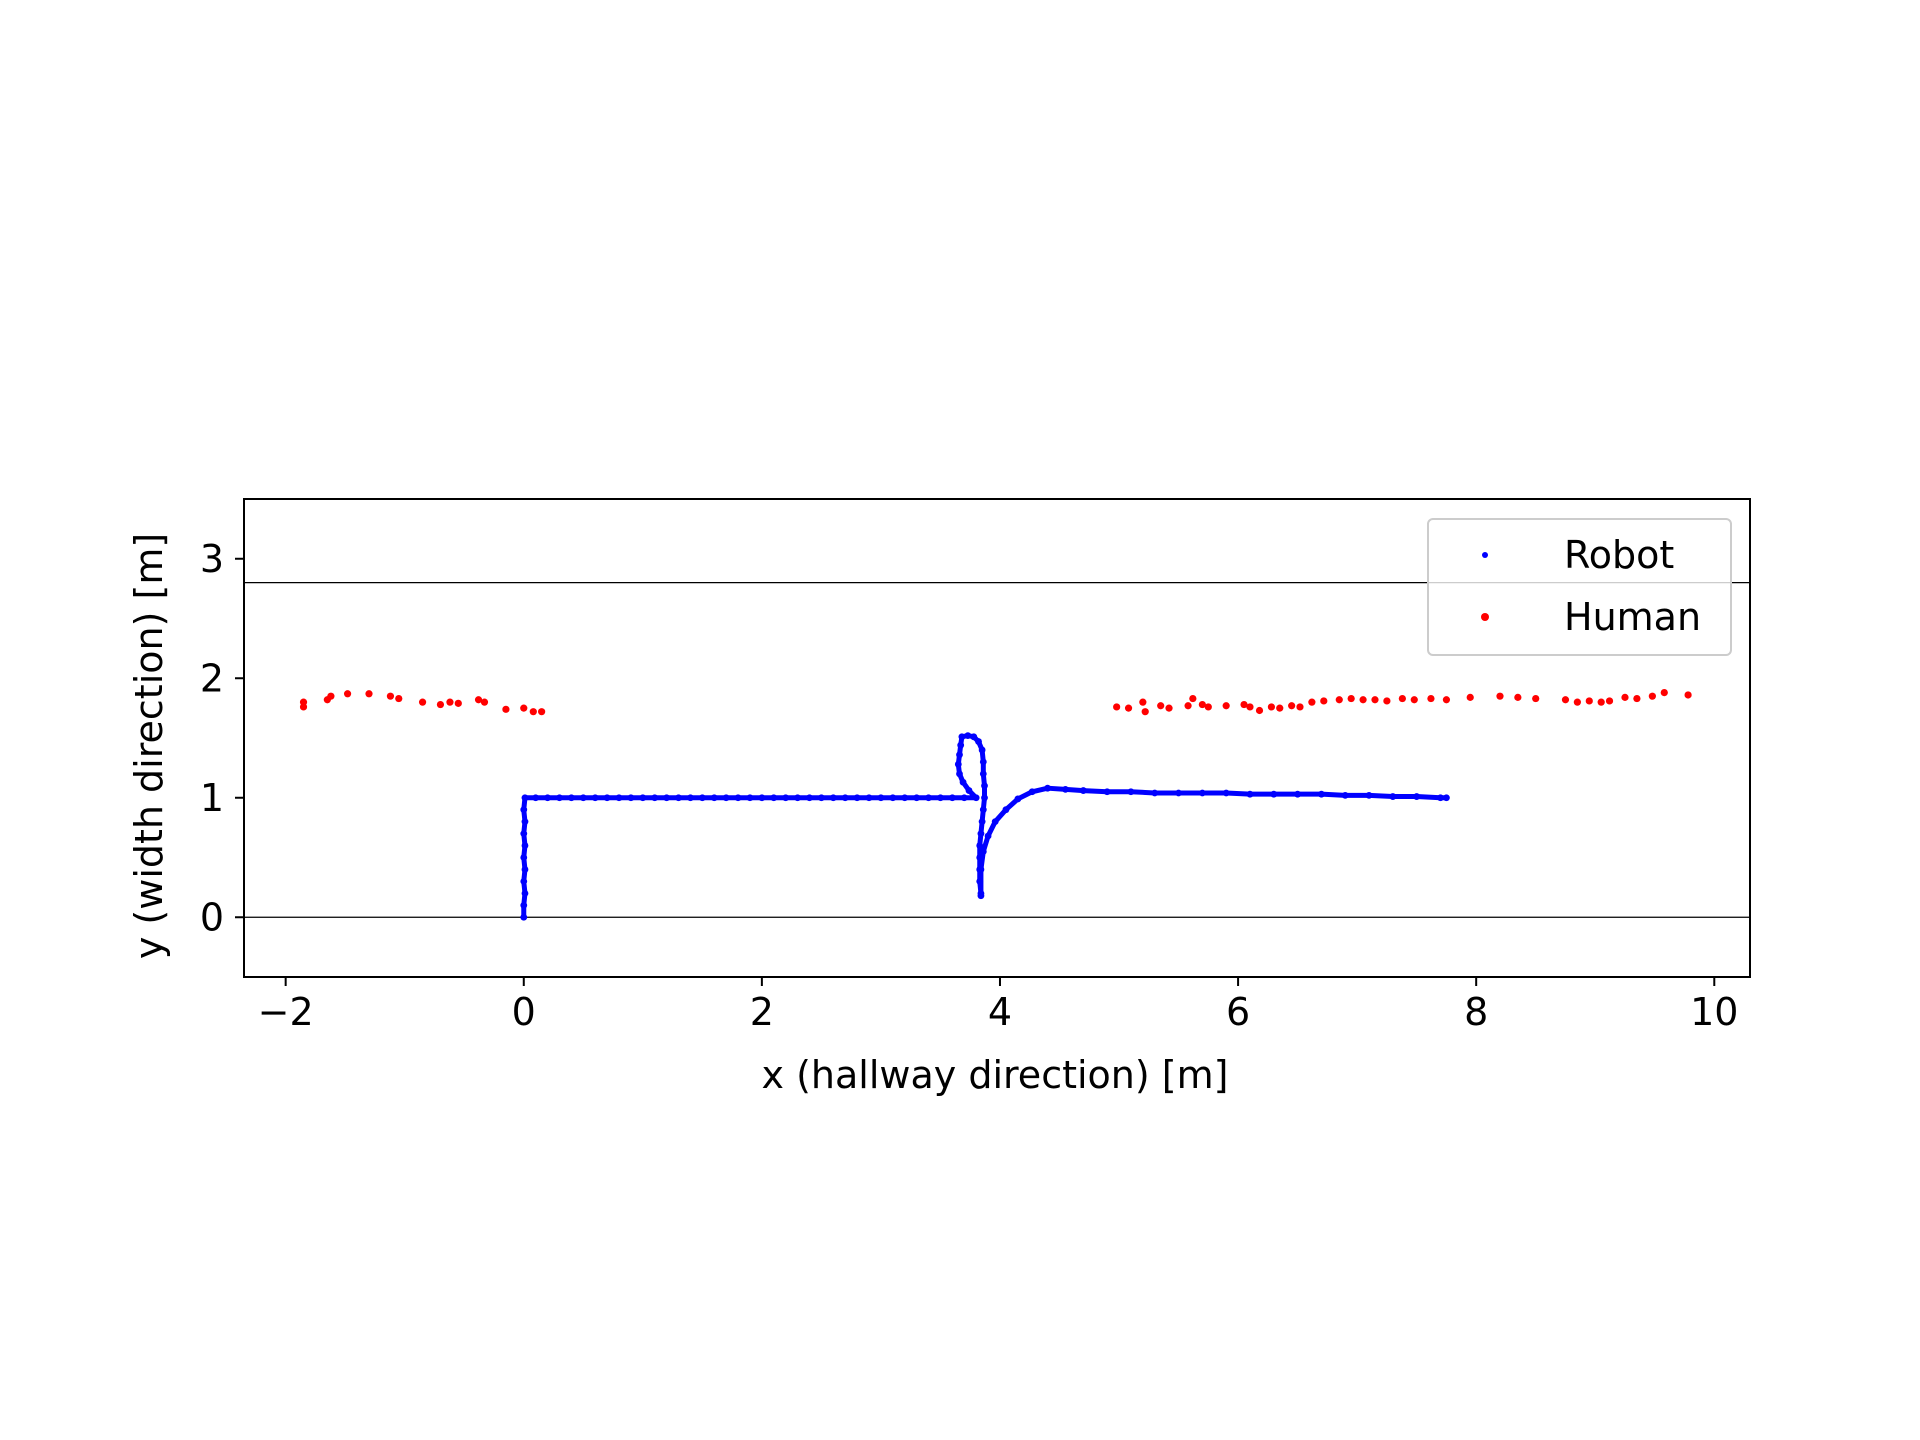  I want to click on x-tick-label: −2, so click(286, 1012).